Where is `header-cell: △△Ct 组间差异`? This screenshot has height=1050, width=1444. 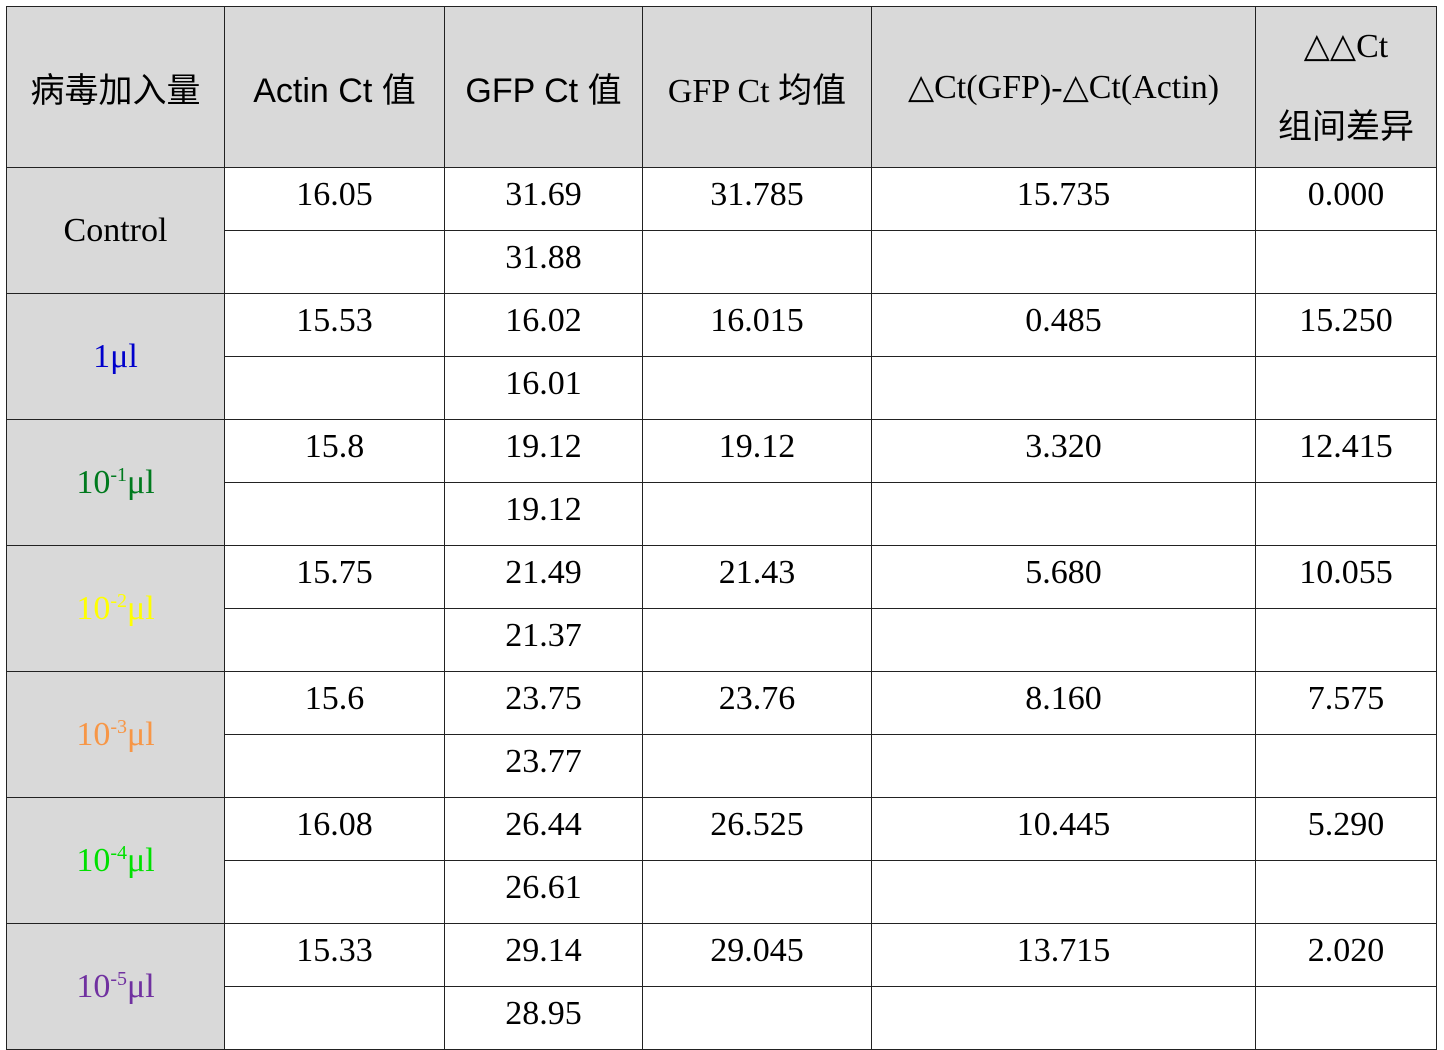
header-cell: △△Ct 组间差异 is located at coordinates (1346, 87).